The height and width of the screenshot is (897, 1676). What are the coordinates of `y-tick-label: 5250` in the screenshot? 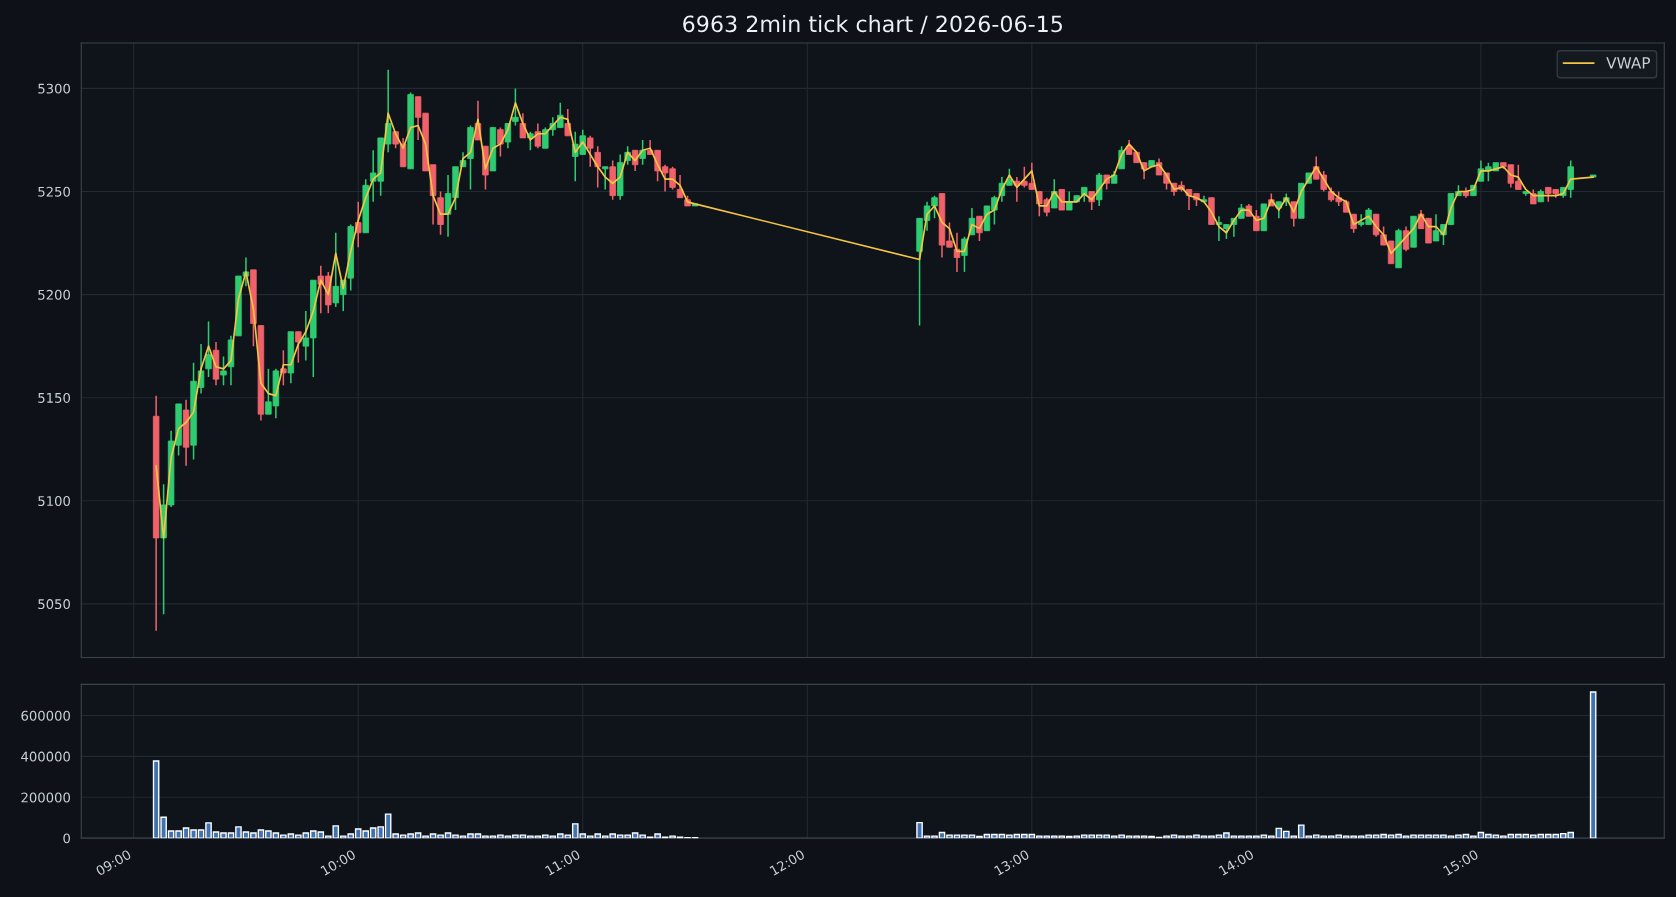 It's located at (54, 191).